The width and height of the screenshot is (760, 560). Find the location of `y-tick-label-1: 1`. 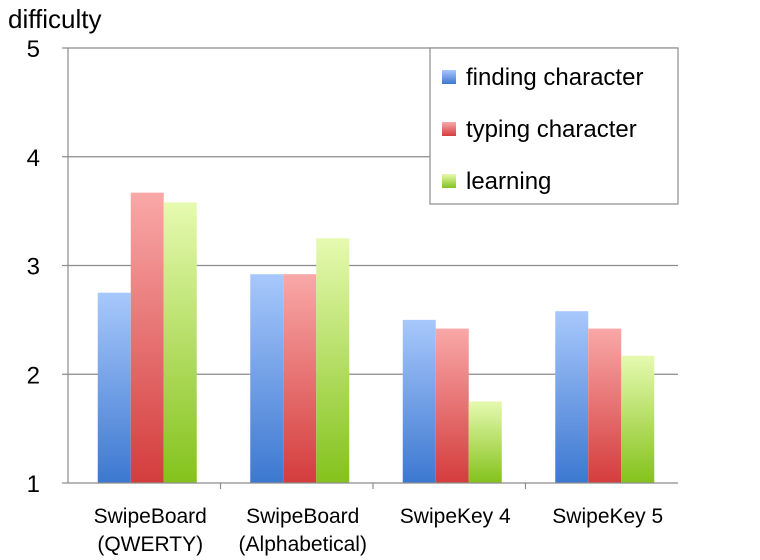

y-tick-label-1: 1 is located at coordinates (33, 484).